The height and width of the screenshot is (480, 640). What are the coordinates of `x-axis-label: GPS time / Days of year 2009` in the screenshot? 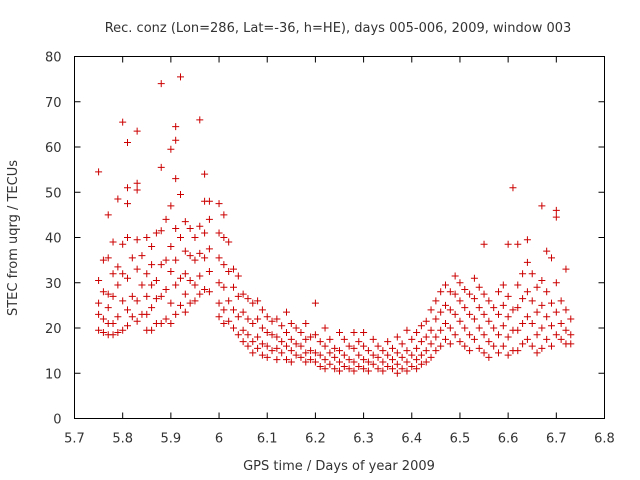 It's located at (339, 466).